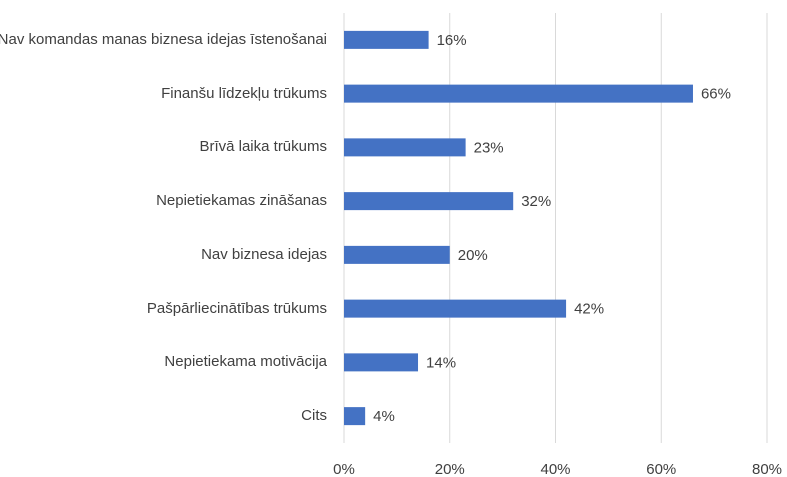 This screenshot has width=787, height=477. What do you see at coordinates (716, 94) in the screenshot?
I see `data-label: 66%` at bounding box center [716, 94].